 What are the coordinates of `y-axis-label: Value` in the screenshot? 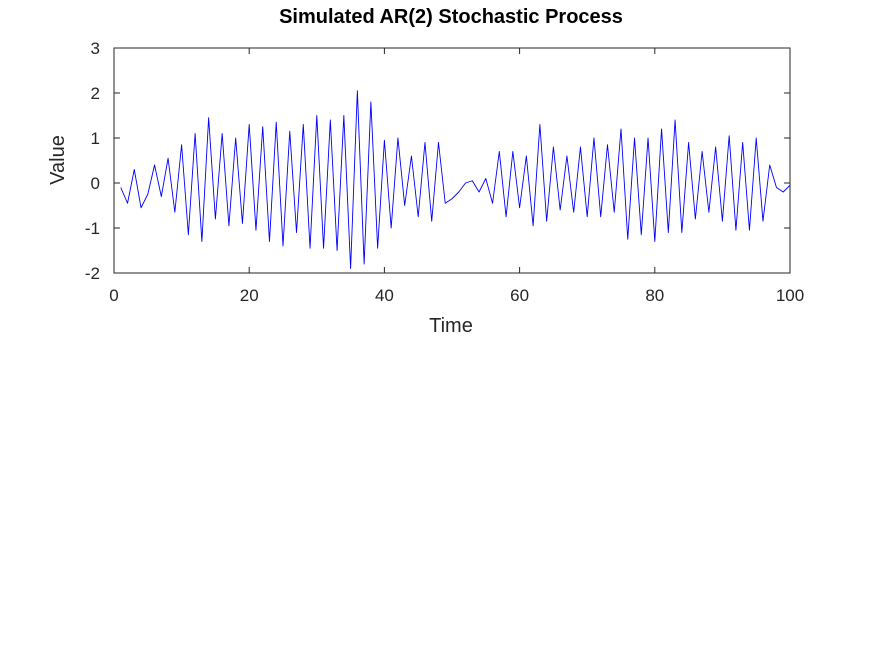 It's located at (58, 160).